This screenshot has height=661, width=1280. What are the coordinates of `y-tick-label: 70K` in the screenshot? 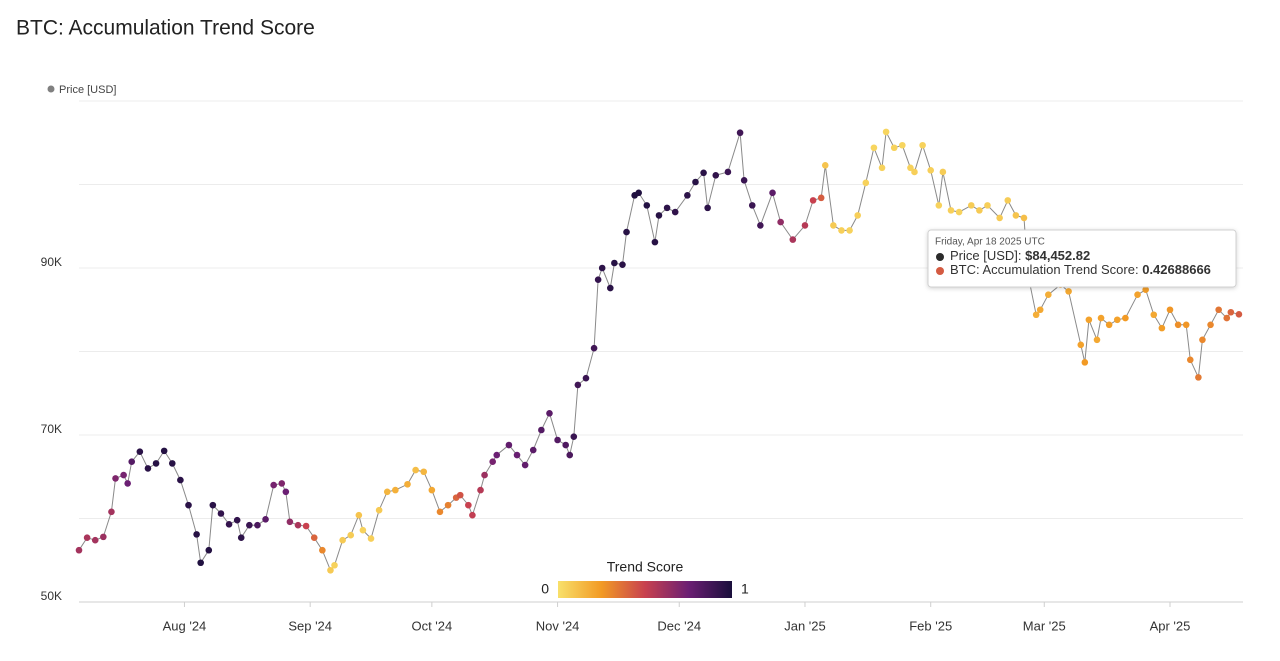 It's located at (51, 429).